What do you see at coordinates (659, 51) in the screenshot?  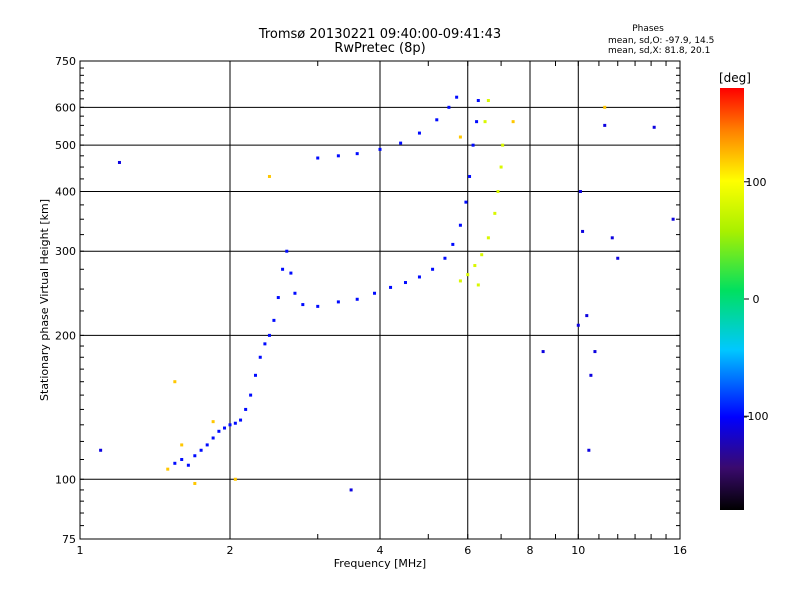 I see `stats-x-line: mean, sd,X: 81.8, 20.1` at bounding box center [659, 51].